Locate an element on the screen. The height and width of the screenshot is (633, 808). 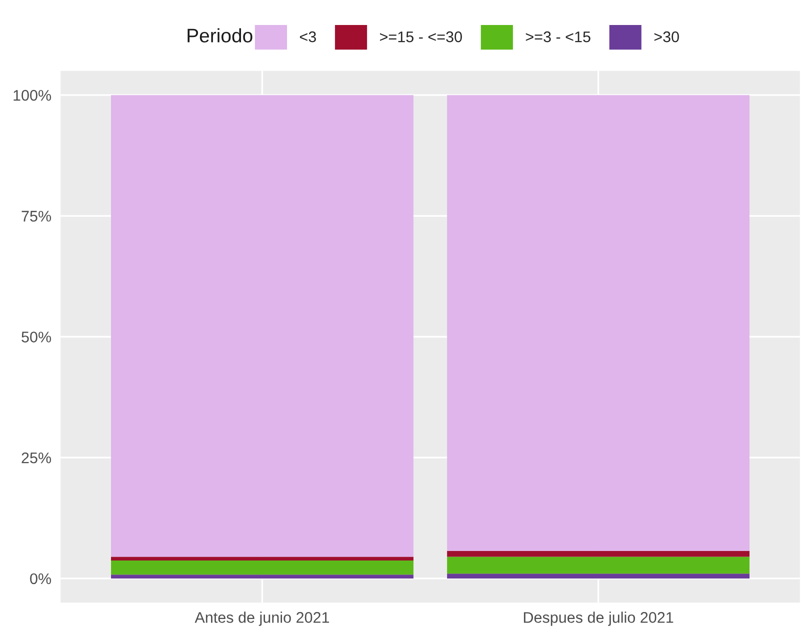
legend-label: >=3 - <15 is located at coordinates (558, 36).